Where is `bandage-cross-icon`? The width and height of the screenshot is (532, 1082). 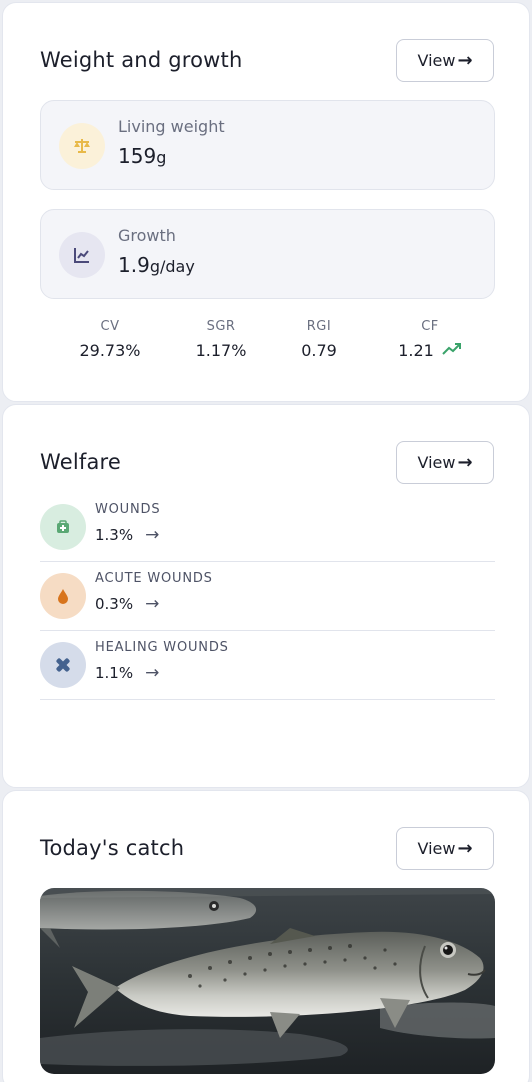
bandage-cross-icon is located at coordinates (63, 665).